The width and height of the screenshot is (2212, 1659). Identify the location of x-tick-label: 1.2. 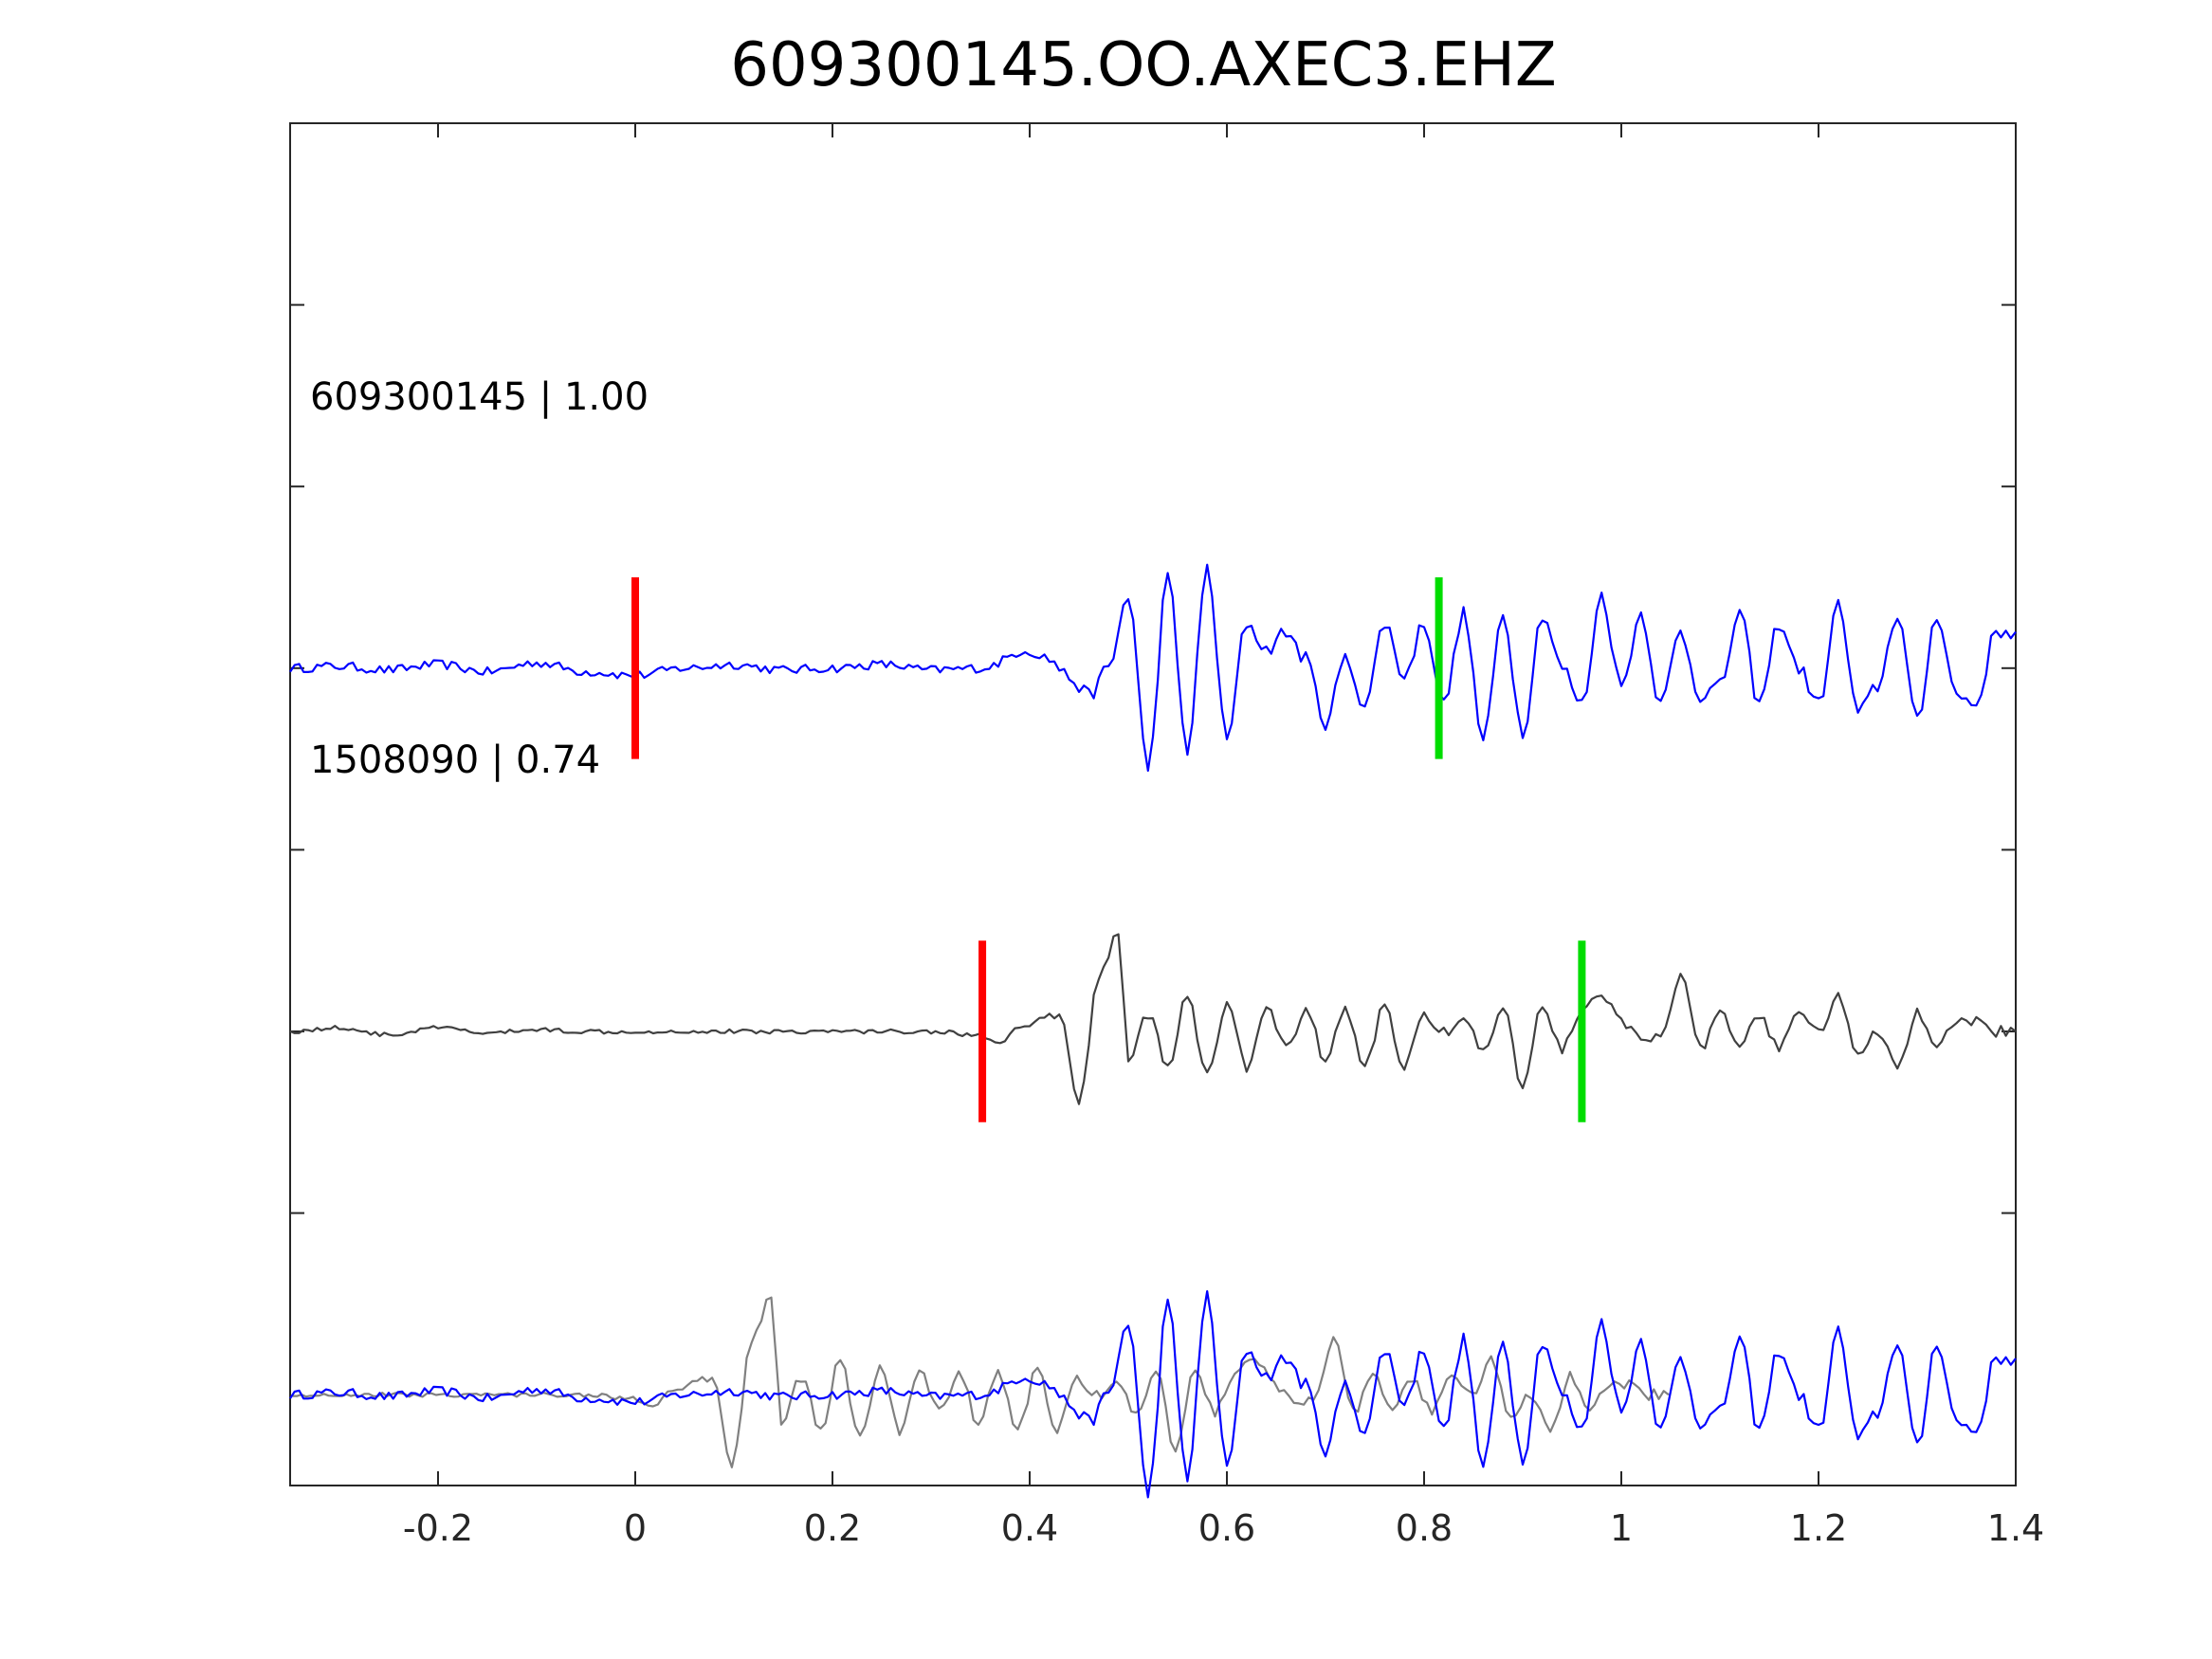
(1818, 1528).